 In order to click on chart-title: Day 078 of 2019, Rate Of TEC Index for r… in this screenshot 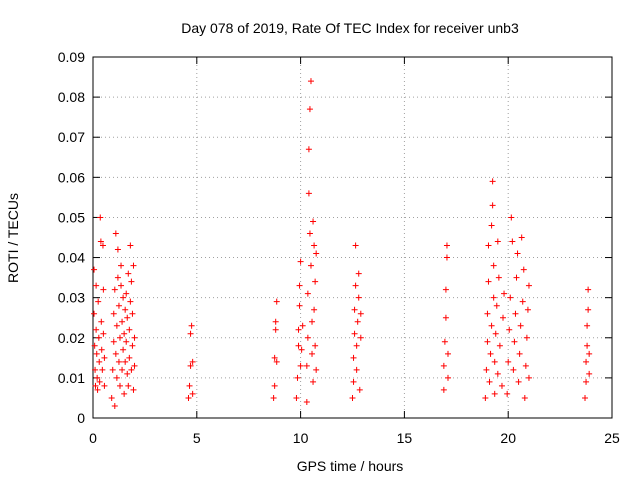, I will do `click(350, 28)`.